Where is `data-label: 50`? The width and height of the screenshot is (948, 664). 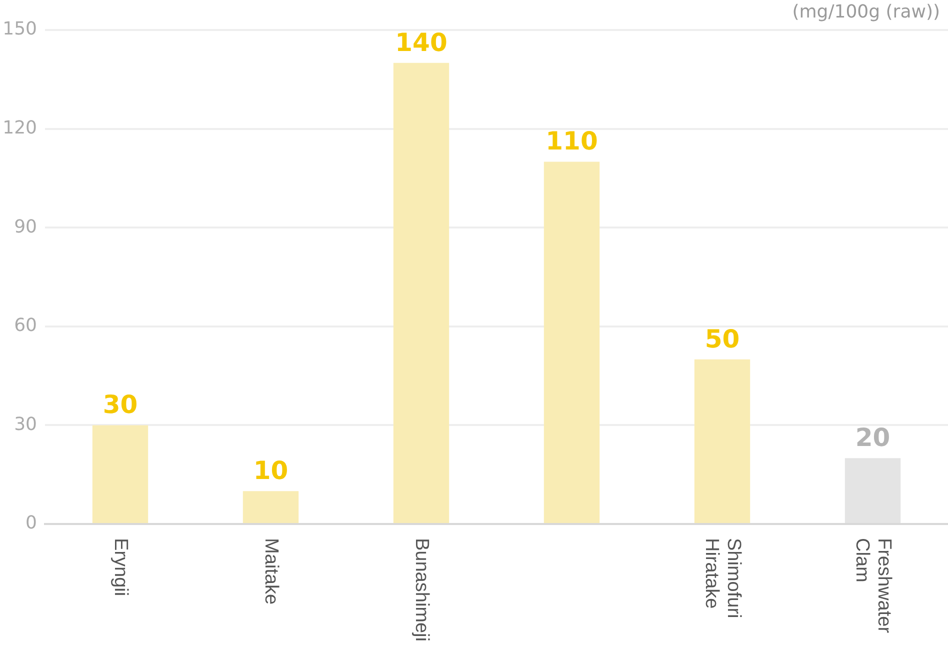
data-label: 50 is located at coordinates (722, 339).